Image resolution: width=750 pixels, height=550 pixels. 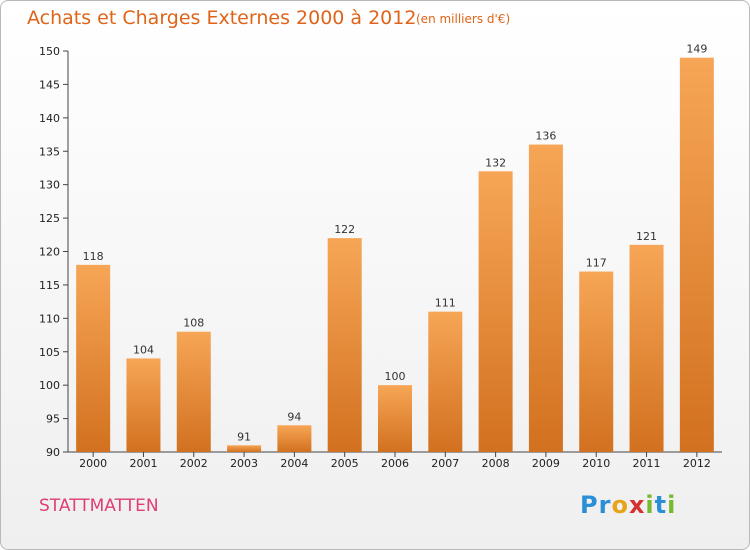 I want to click on x-tick-label: 2001, so click(x=143, y=463).